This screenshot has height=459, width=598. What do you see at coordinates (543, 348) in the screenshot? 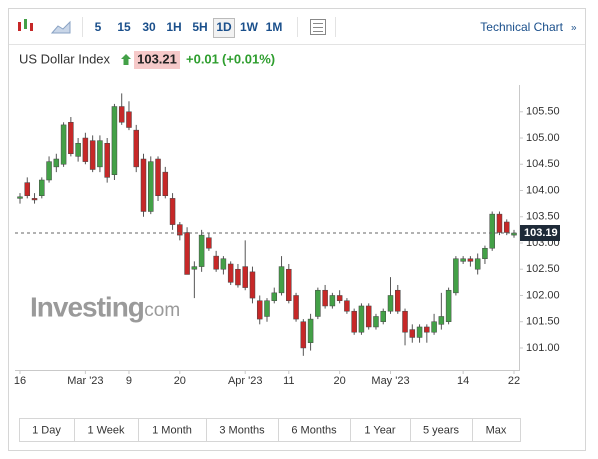
I see `y-tick-label: 101.00` at bounding box center [543, 348].